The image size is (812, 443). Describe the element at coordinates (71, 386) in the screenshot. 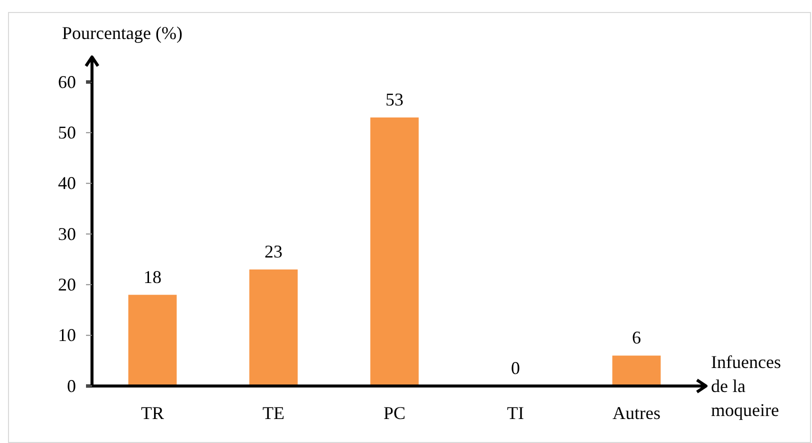

I see `y-tick-label: 0` at that location.